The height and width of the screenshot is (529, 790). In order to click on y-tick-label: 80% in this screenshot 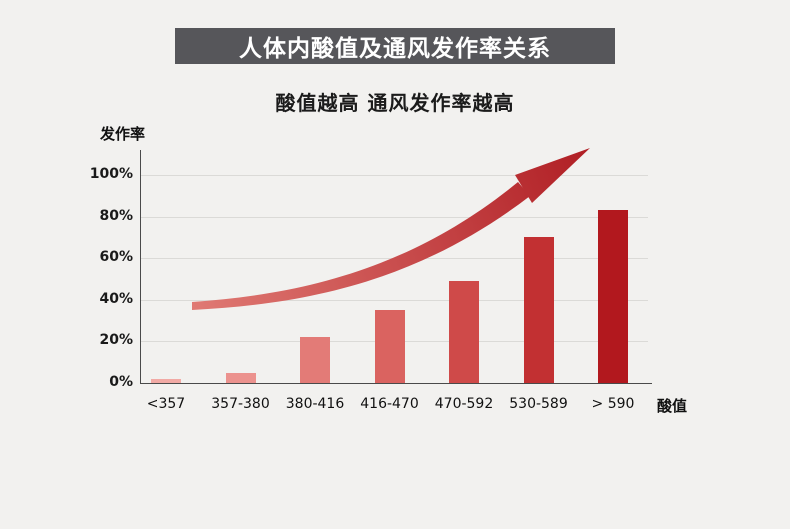, I will do `click(116, 215)`.